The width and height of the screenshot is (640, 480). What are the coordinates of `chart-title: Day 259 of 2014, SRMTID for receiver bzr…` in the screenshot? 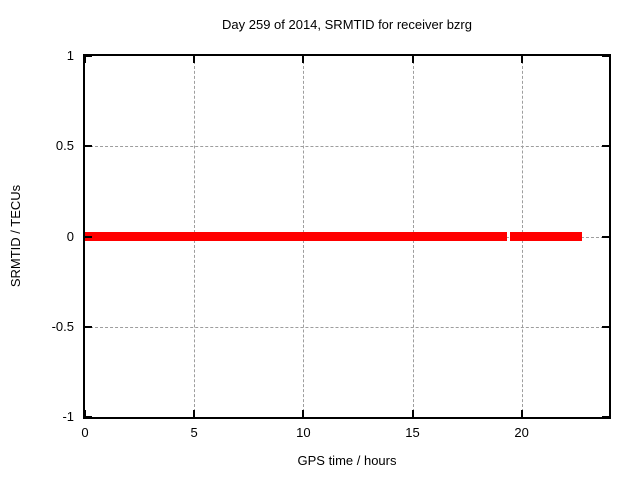 It's located at (347, 24).